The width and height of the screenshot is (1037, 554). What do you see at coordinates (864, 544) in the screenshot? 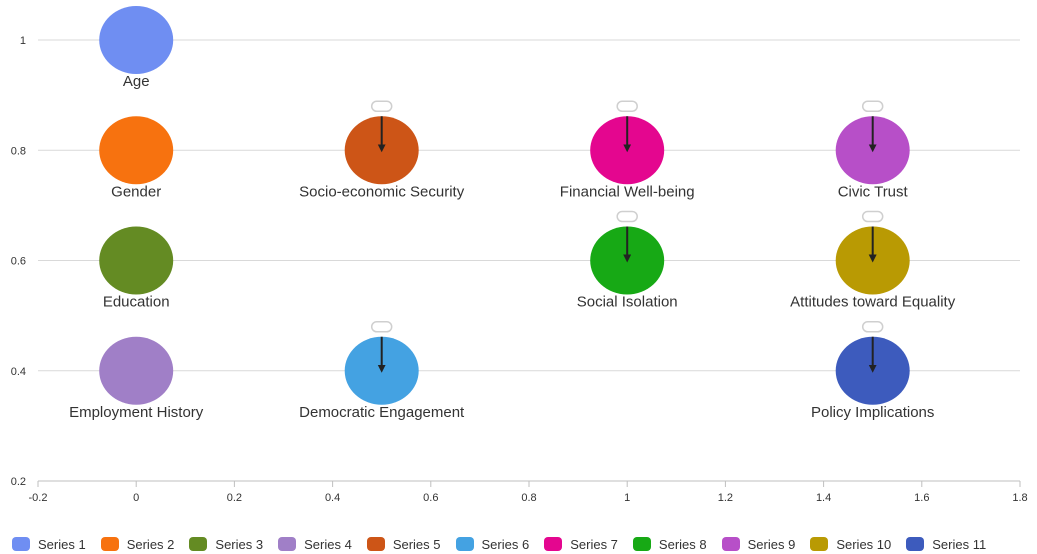
I see `legend-label: Series 10` at bounding box center [864, 544].